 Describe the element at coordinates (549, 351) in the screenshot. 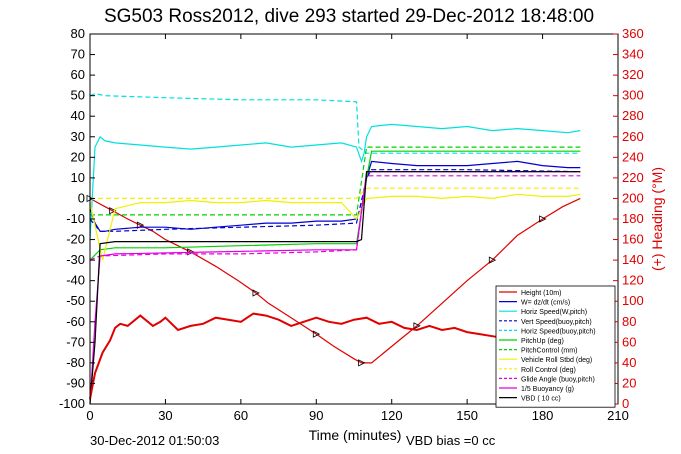

I see `legend-label-6: PitchControl (mm)` at that location.